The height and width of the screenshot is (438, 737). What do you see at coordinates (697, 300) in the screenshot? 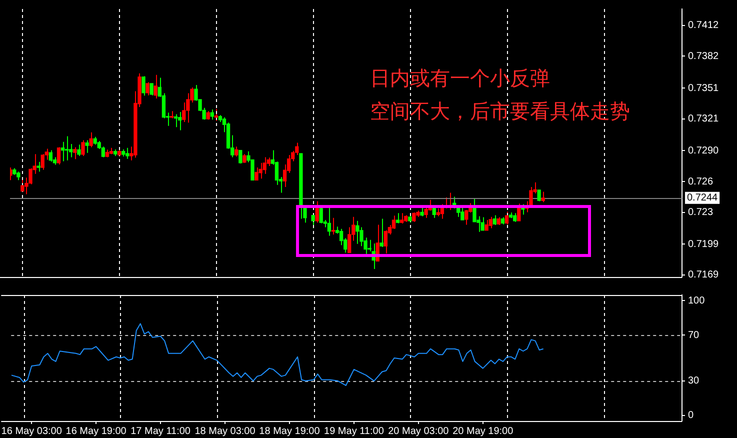
I see `y-tick-label: 100` at bounding box center [697, 300].